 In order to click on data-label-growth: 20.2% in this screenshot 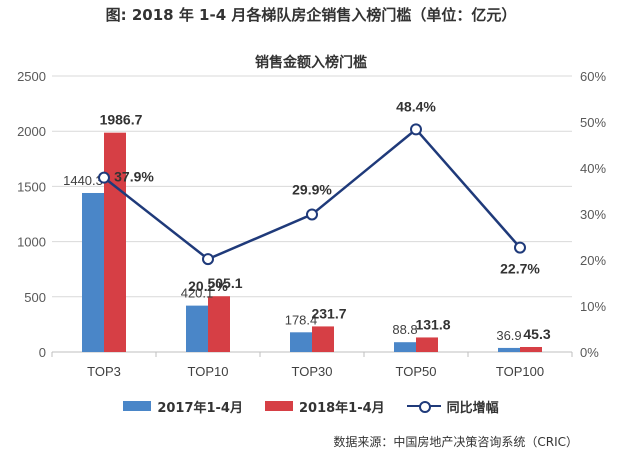, I will do `click(208, 286)`.